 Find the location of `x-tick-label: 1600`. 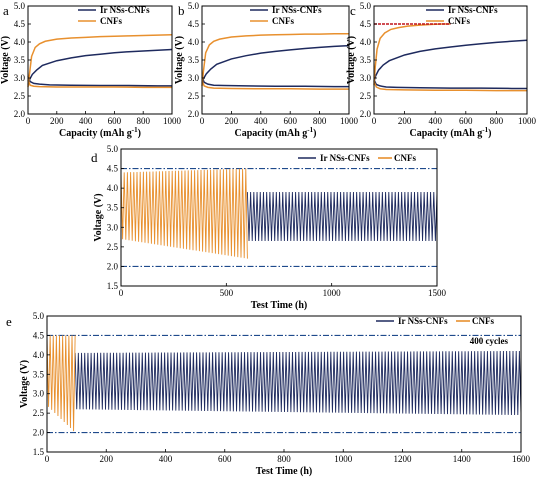

x-tick-label: 1600 is located at coordinates (521, 459).